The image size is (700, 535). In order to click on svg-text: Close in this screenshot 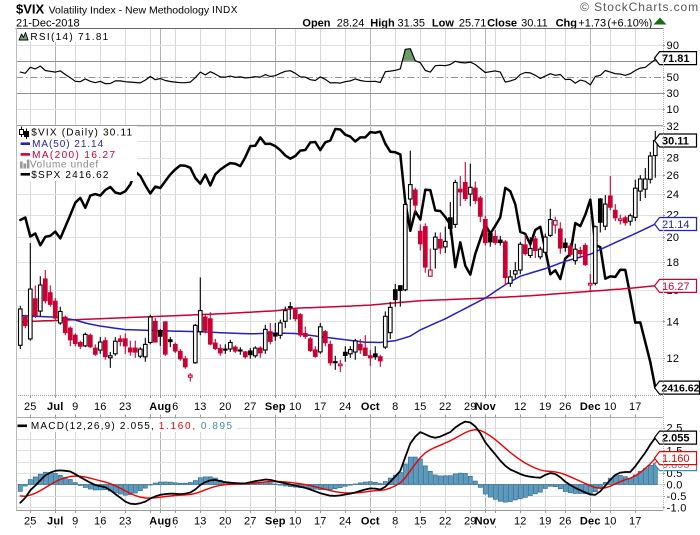, I will do `click(502, 24)`.